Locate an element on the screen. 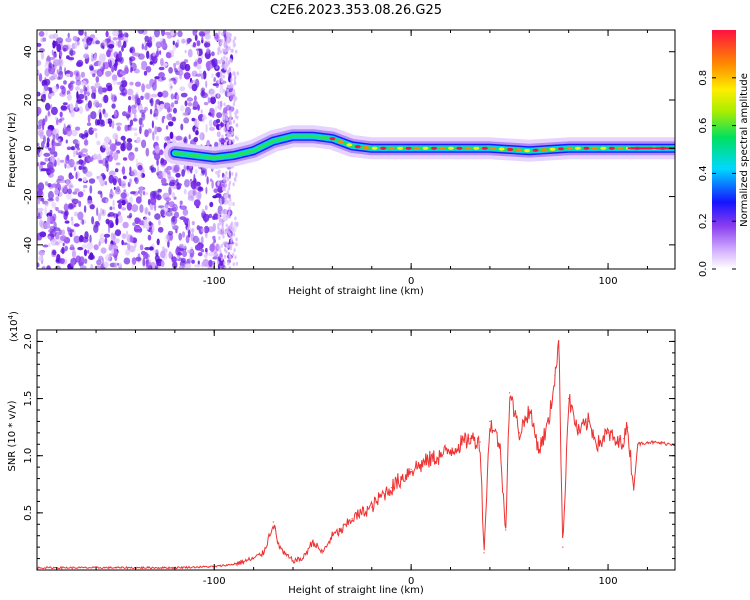 This screenshot has width=750, height=600. chart-title: C2E6.2023.353.08.26.G25 is located at coordinates (356, 10).